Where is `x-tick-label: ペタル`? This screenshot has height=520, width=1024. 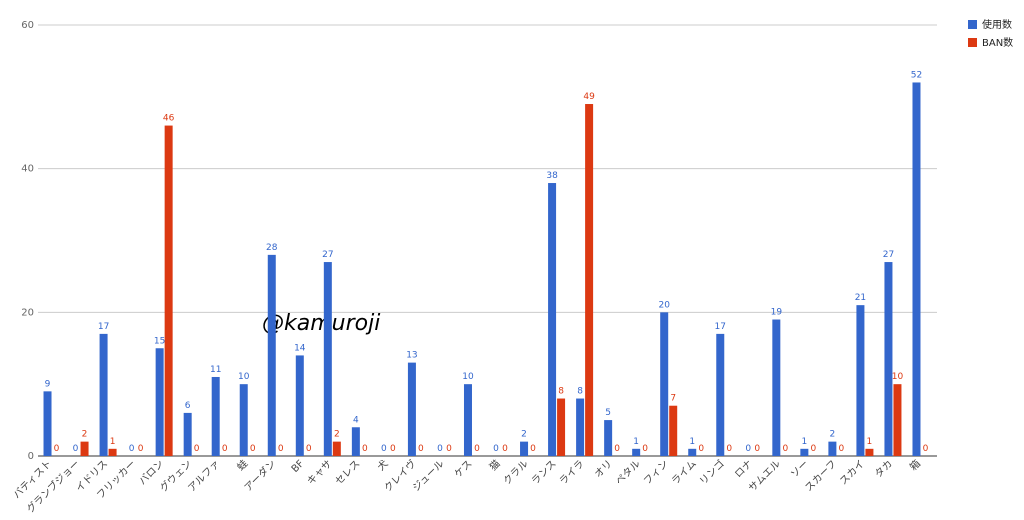
x-tick-label: ペタル is located at coordinates (628, 473).